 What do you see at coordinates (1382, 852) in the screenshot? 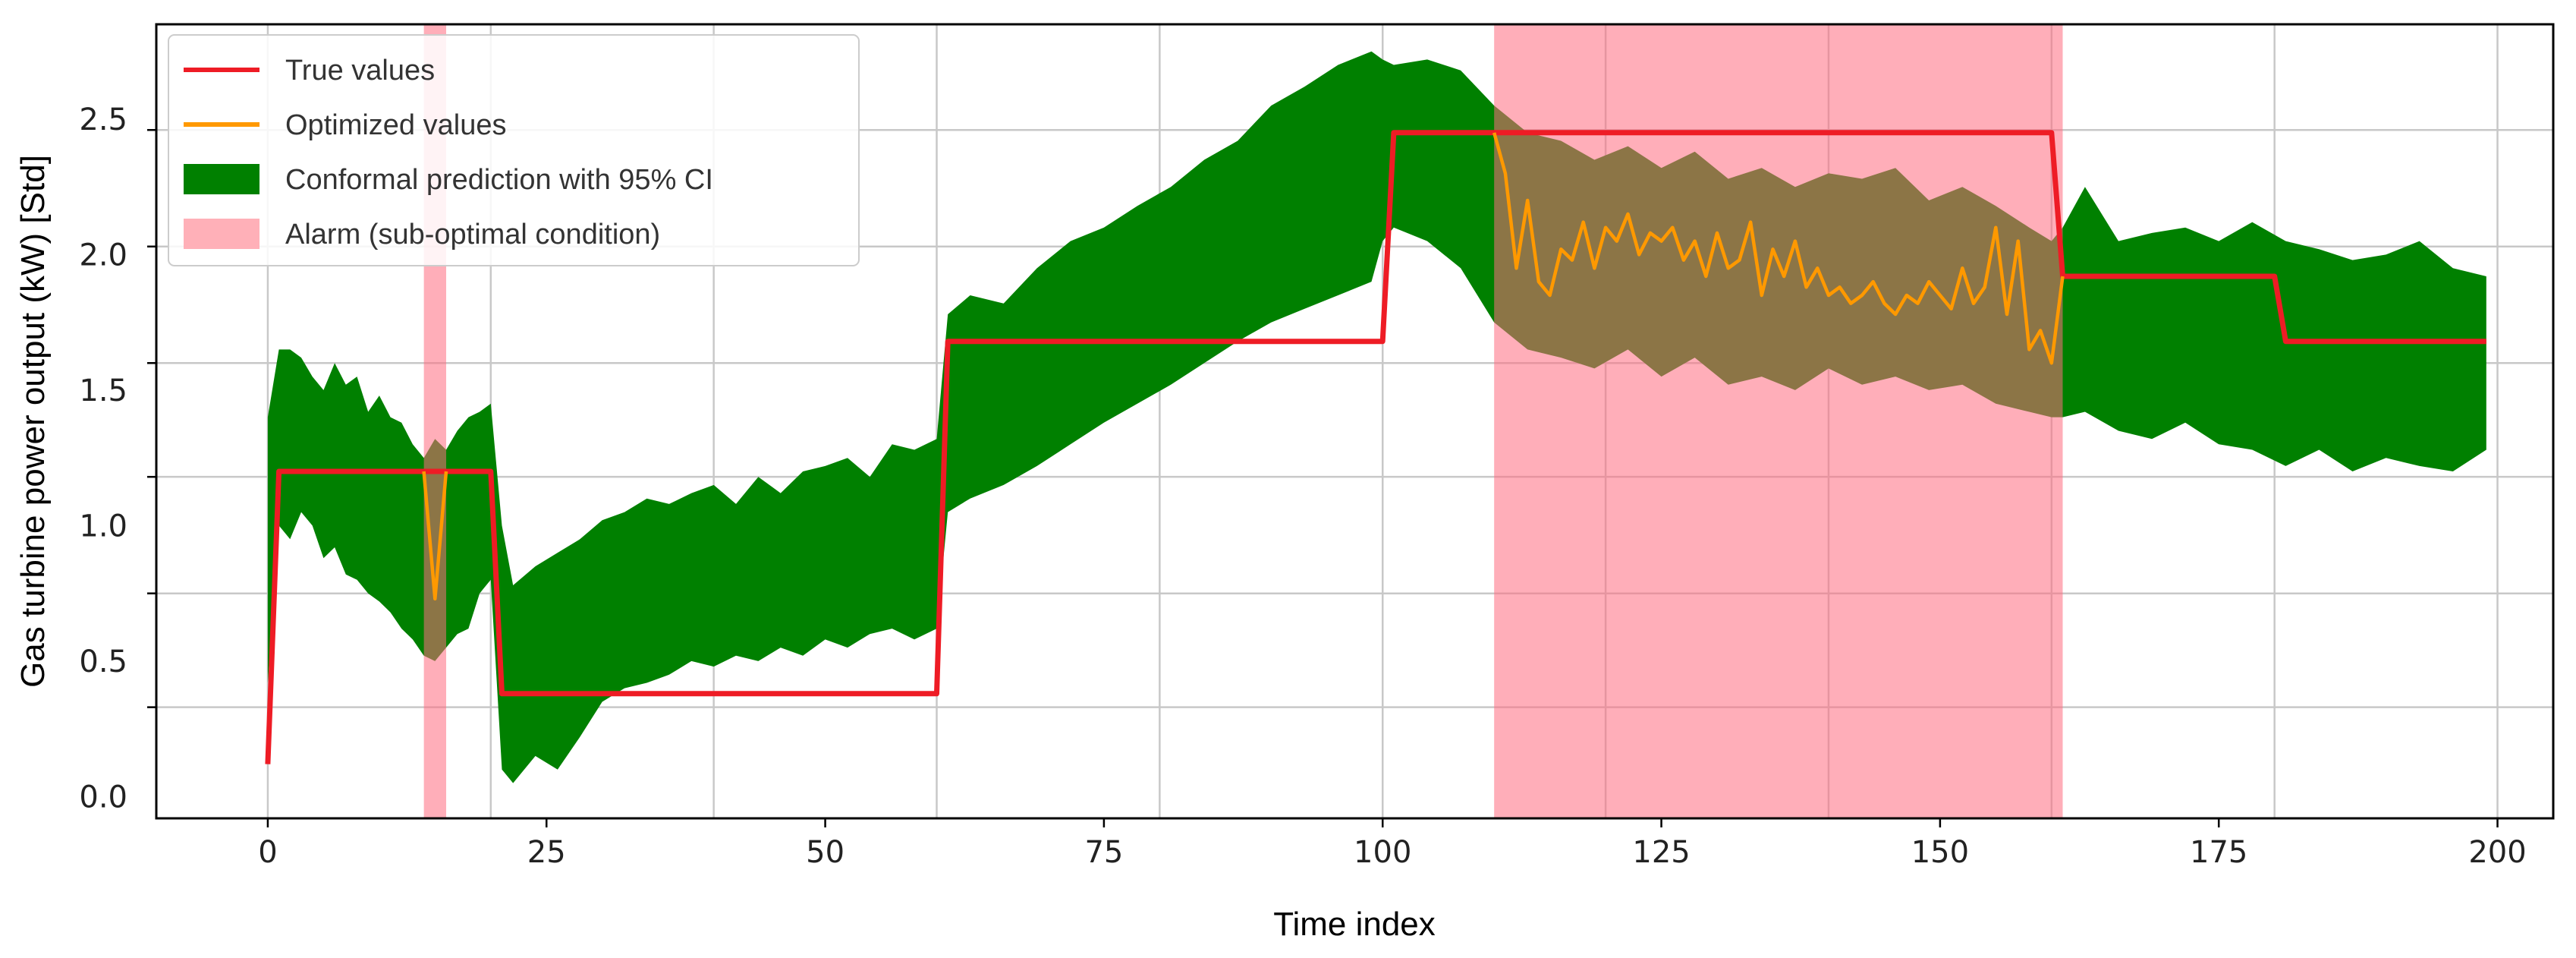
I see `x-tick-label-4: 100` at bounding box center [1382, 852].